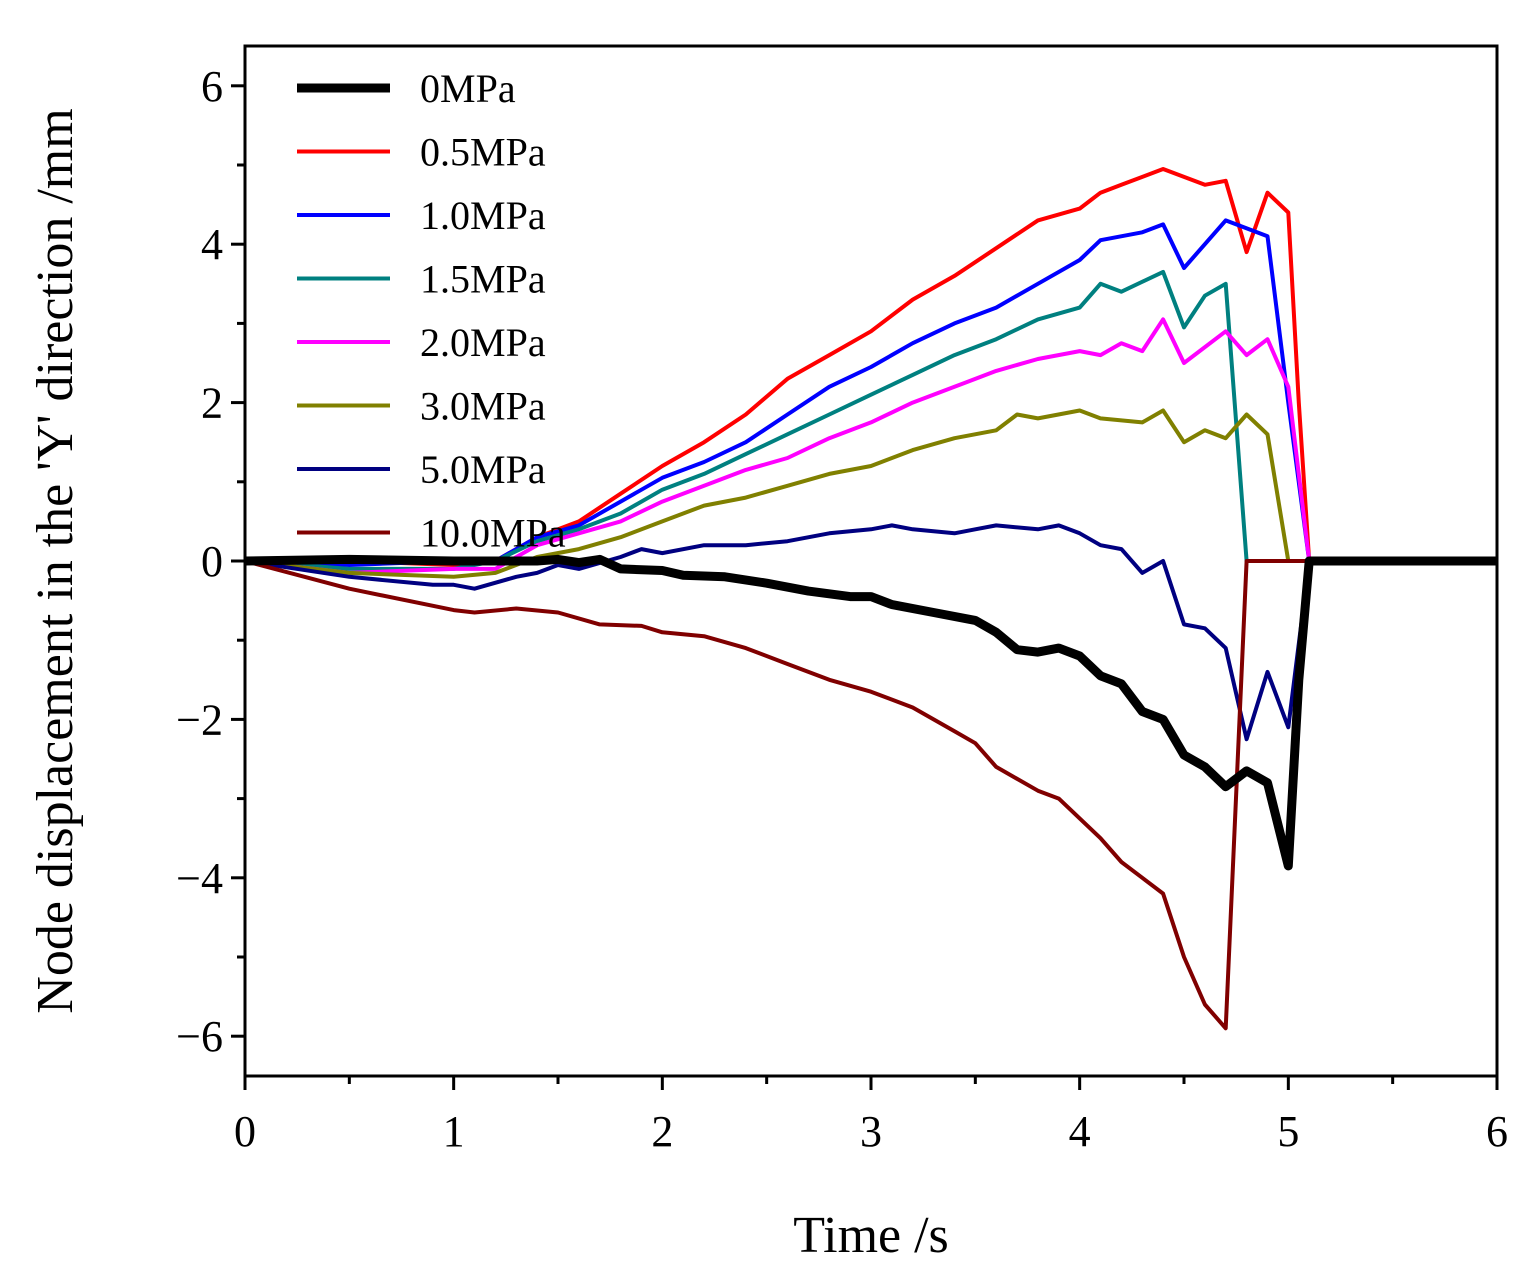 The image size is (1535, 1286). What do you see at coordinates (212, 86) in the screenshot?
I see `y-tick-label: 6` at bounding box center [212, 86].